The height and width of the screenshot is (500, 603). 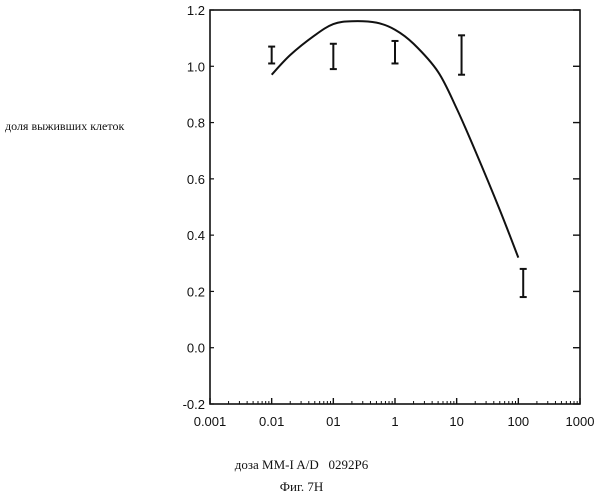 What do you see at coordinates (196, 348) in the screenshot?
I see `y-tick-label: 0.0` at bounding box center [196, 348].